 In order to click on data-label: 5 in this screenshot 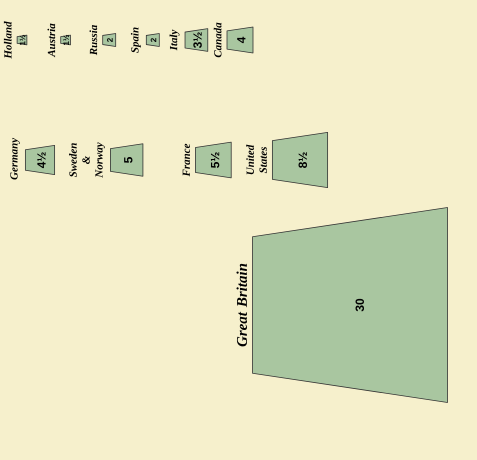, I will do `click(128, 160)`.